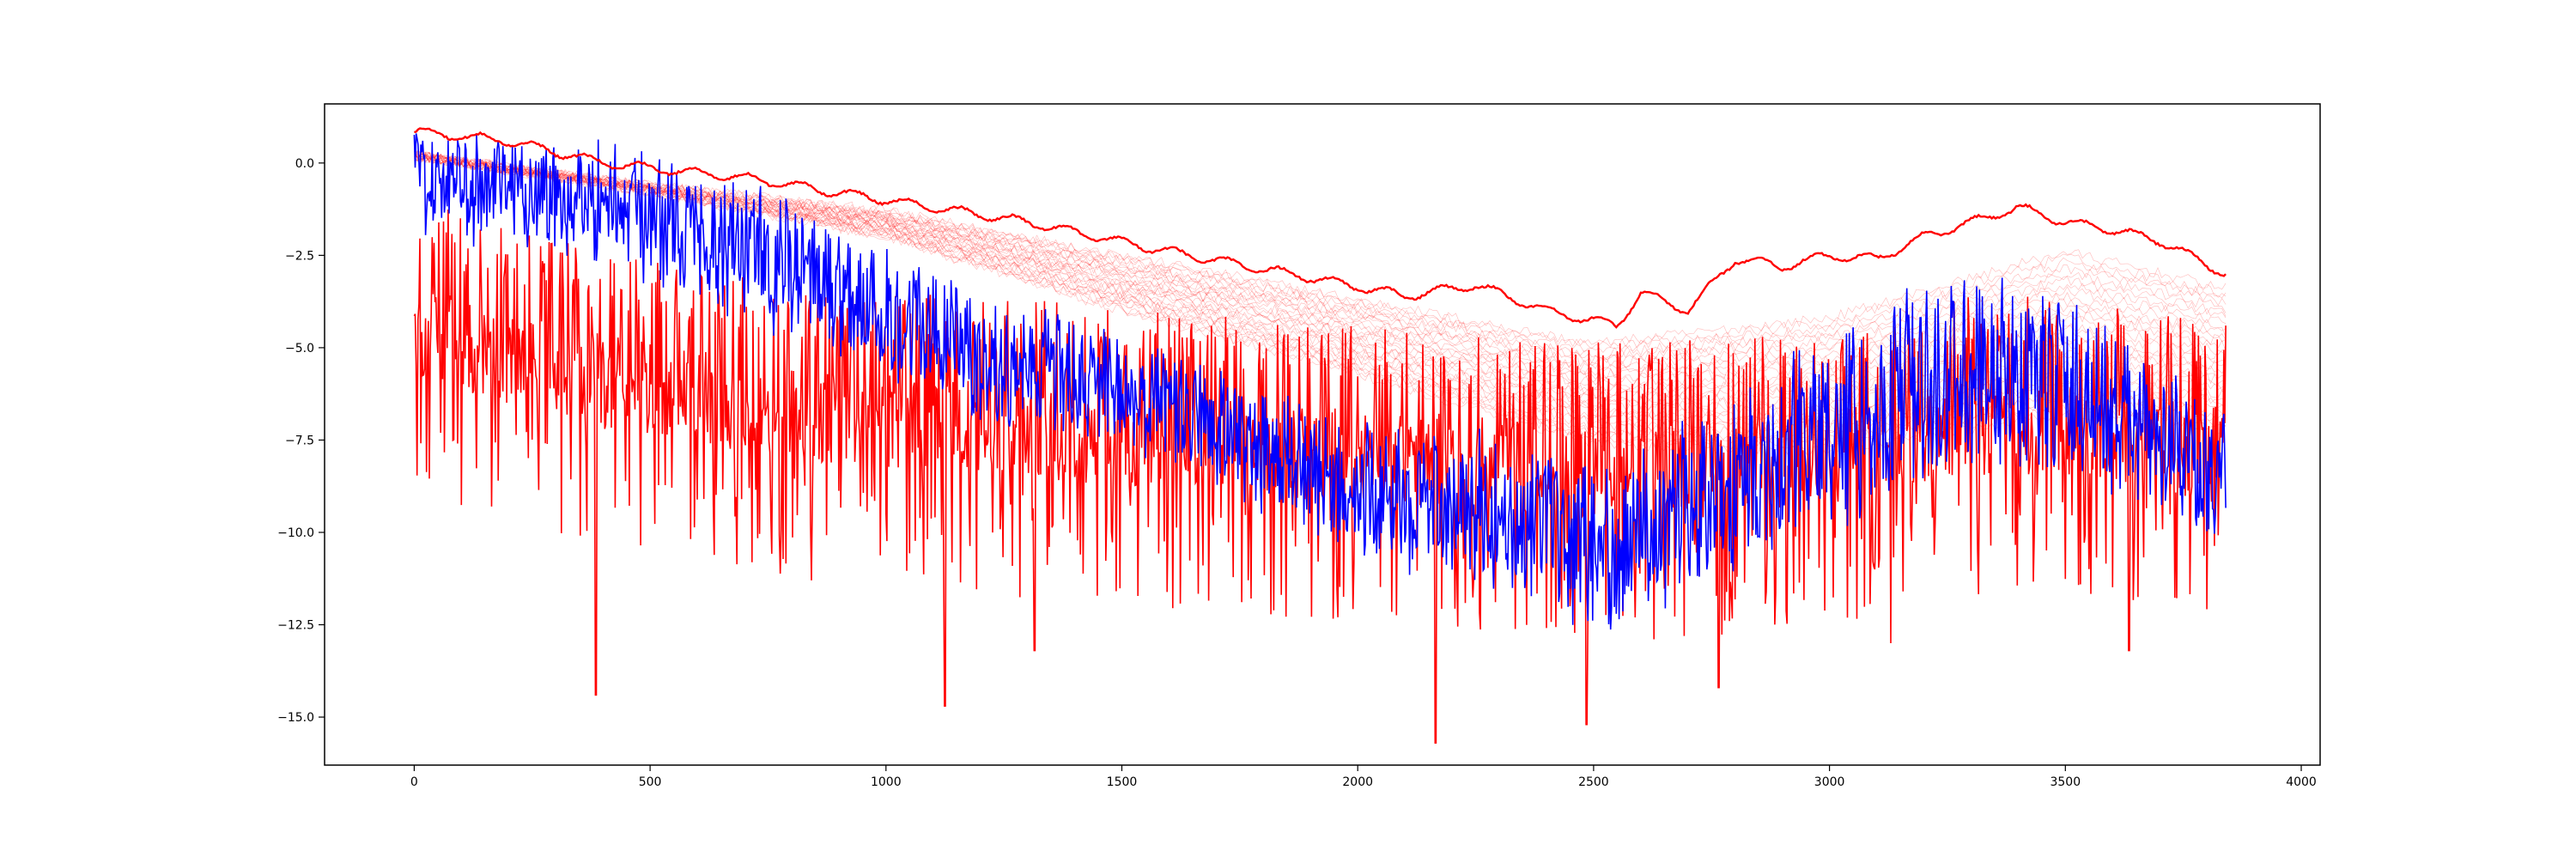 The height and width of the screenshot is (863, 2576). I want to click on y-tick-label: −10.0, so click(295, 533).